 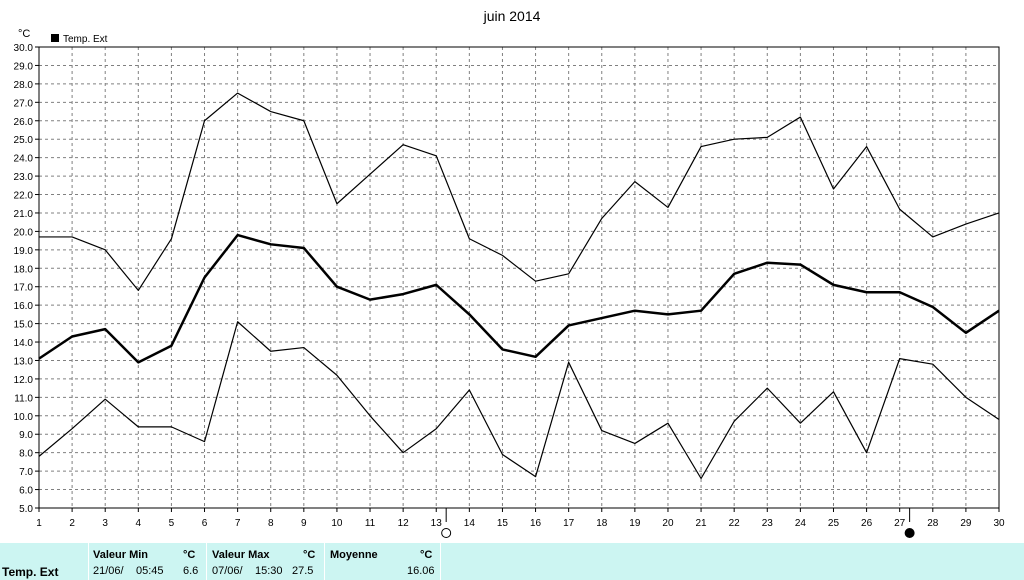 What do you see at coordinates (39, 523) in the screenshot?
I see `x-tick-label: 1` at bounding box center [39, 523].